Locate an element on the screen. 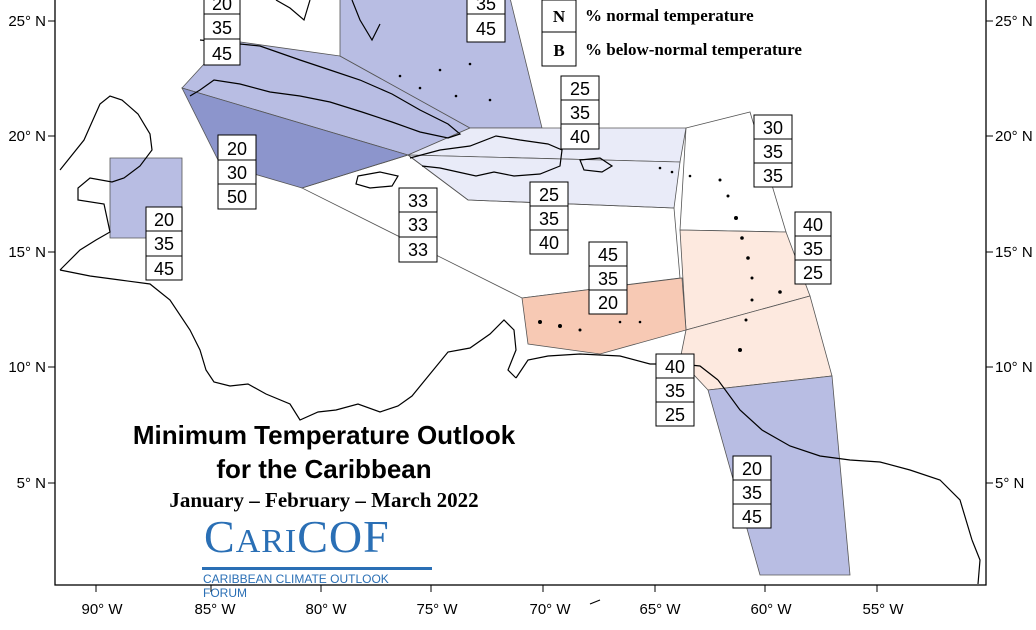 The image size is (1036, 630). lon-label: 65° W is located at coordinates (660, 609).